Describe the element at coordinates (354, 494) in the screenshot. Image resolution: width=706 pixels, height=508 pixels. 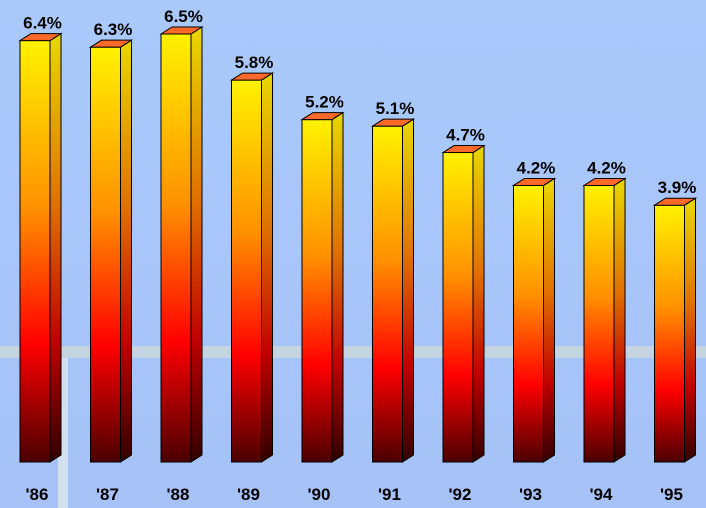
I see `x-axis-tick-labels: '86 '87 '88 '89 '90 '91 '92 '93 '94 '95` at that location.